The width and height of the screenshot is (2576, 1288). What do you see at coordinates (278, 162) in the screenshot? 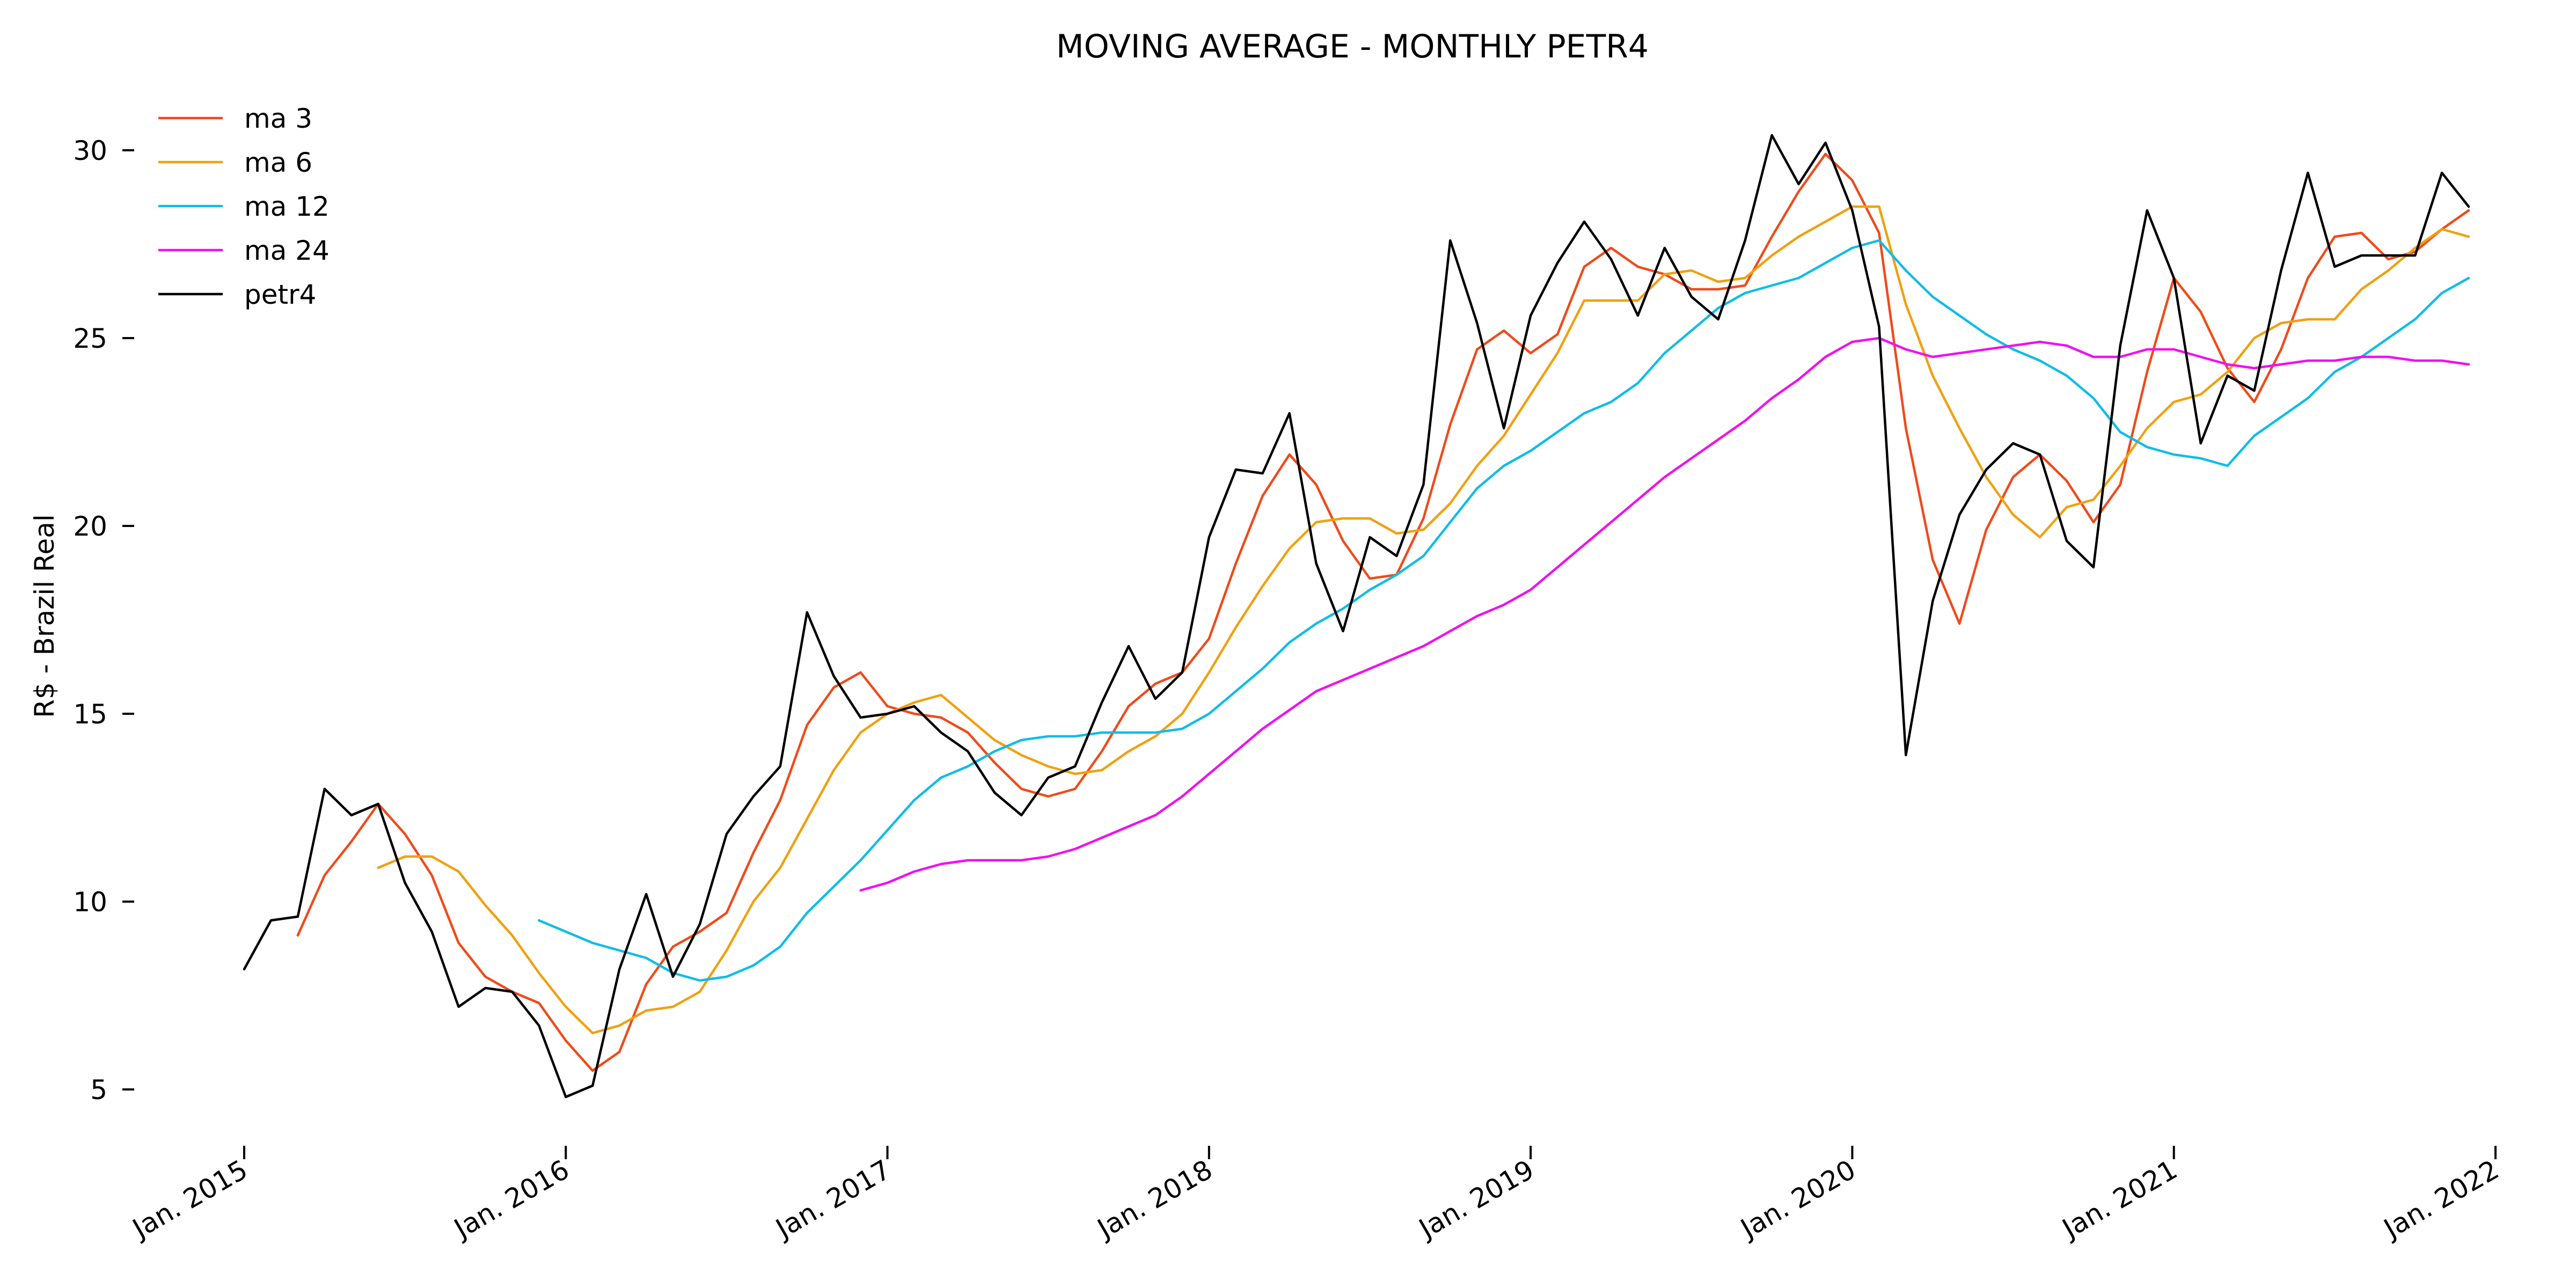
I see `legend-label-ma-6: ma 6` at bounding box center [278, 162].